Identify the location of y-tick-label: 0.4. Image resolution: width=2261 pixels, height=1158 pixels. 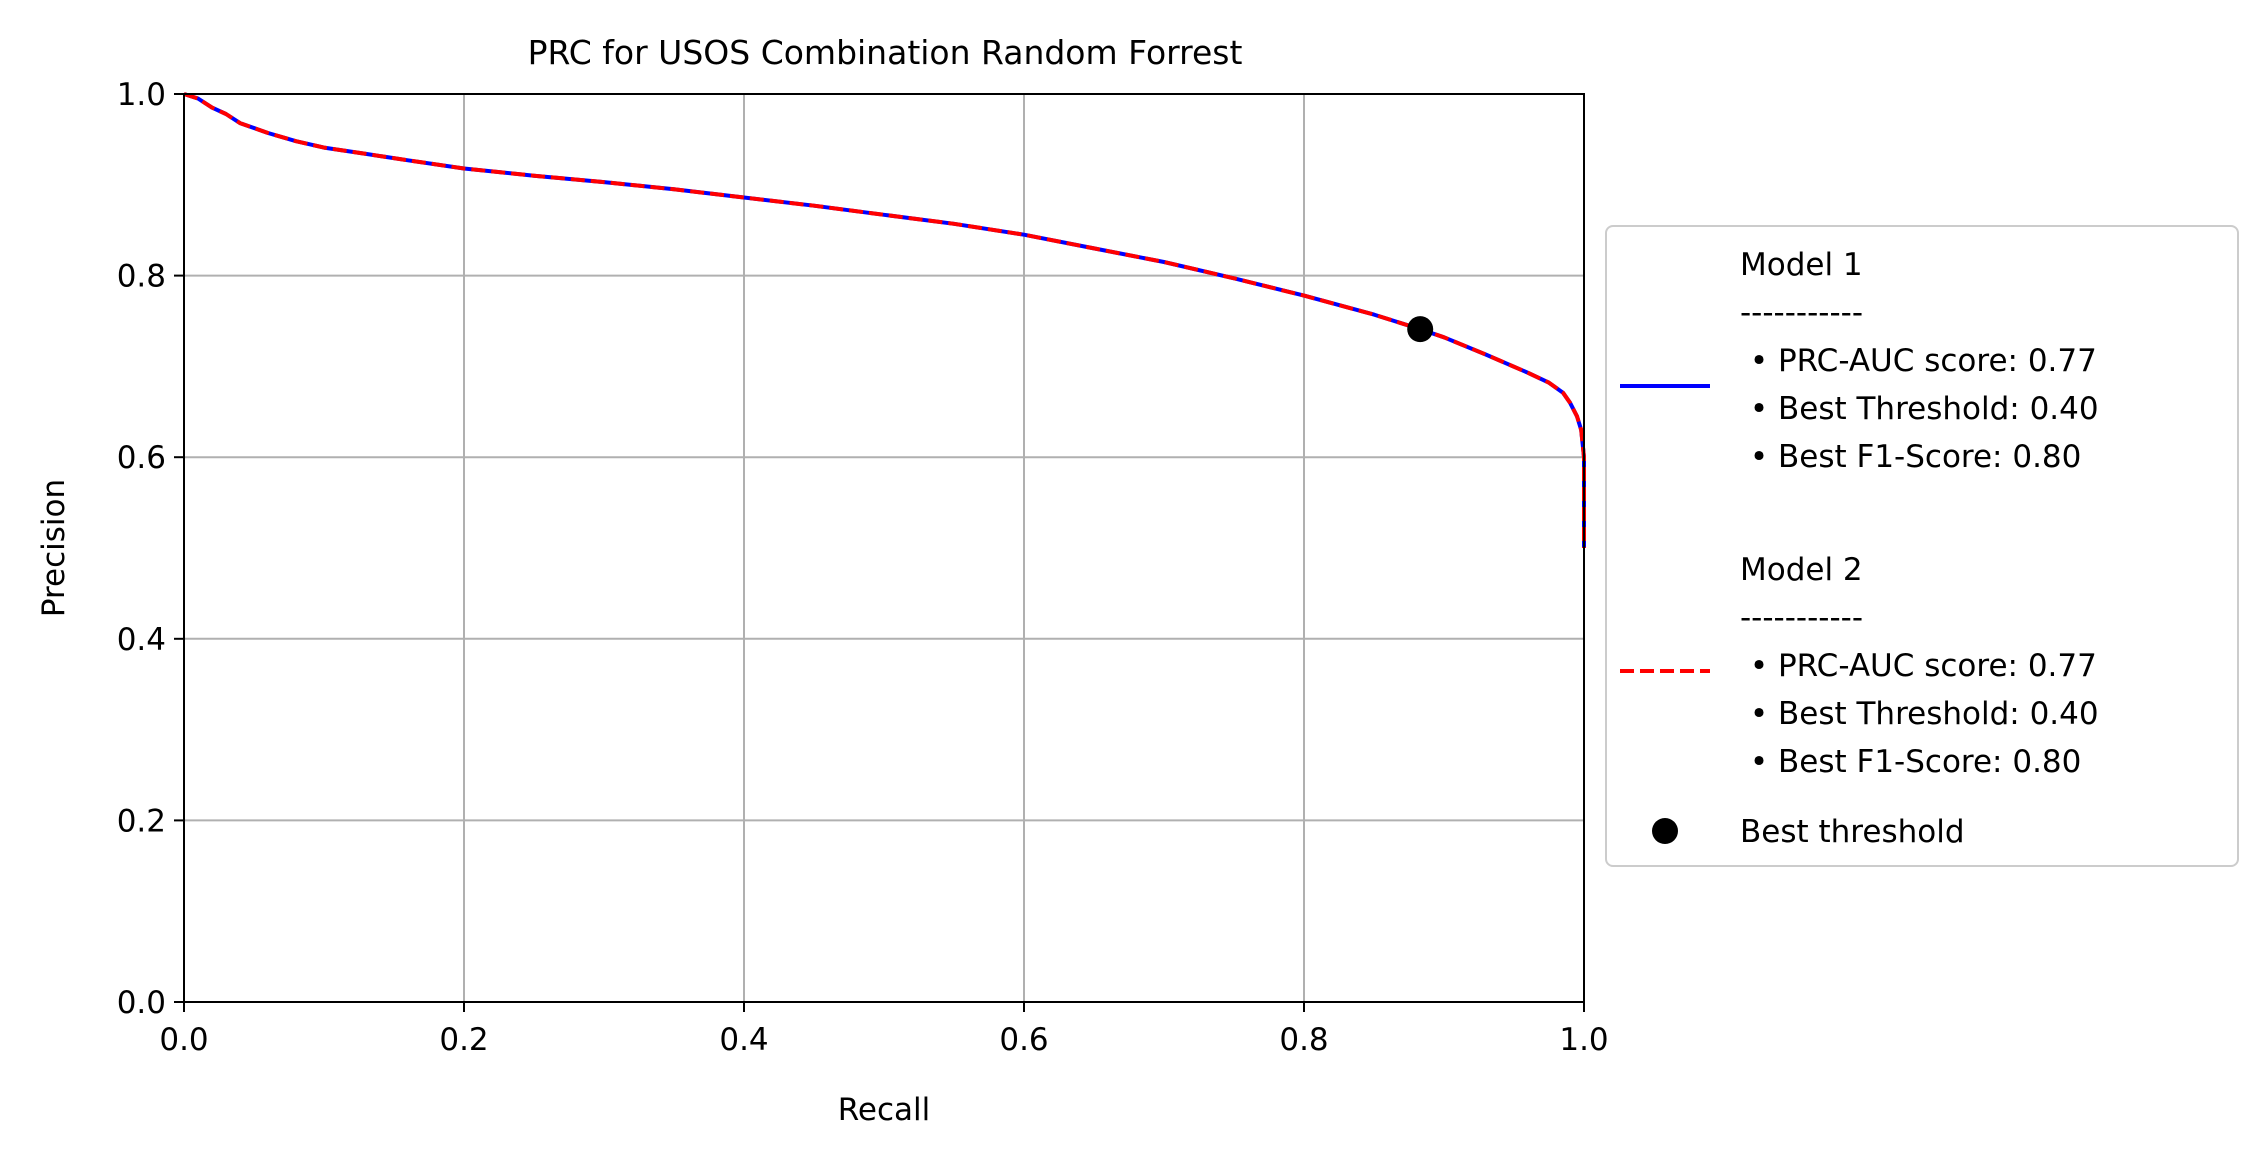
(141, 640).